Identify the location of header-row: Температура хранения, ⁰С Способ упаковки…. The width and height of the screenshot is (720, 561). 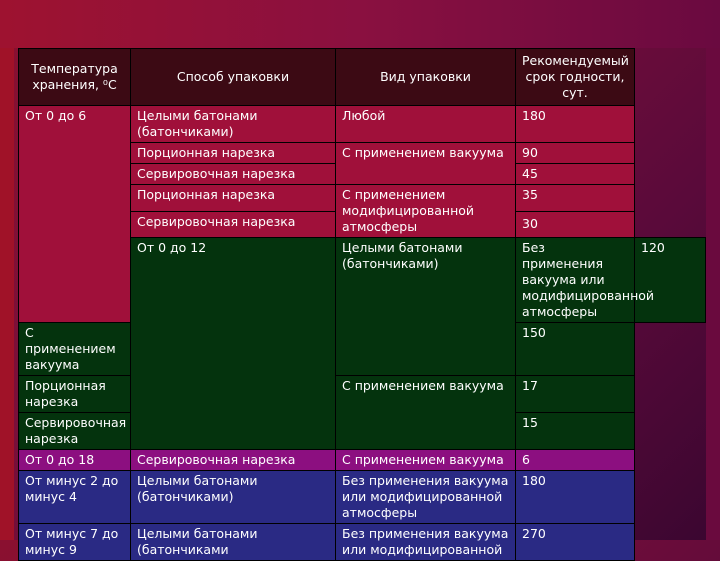
(362, 77).